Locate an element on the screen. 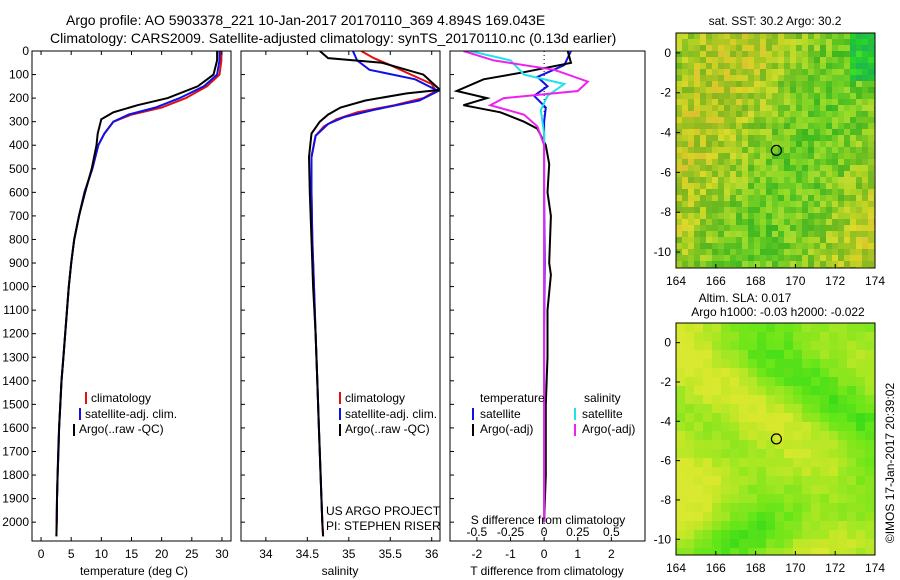 Image resolution: width=900 pixels, height=580 pixels. y-tick-label: -2 is located at coordinates (665, 93).